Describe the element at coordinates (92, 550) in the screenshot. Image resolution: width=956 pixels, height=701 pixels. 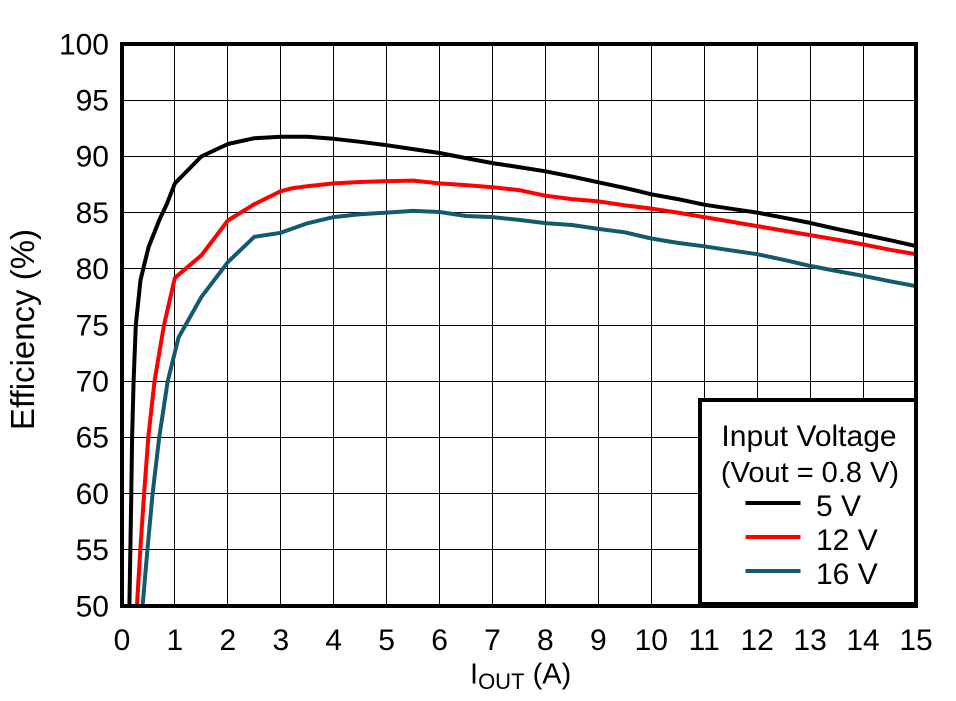
I see `svg-text: 55` at that location.